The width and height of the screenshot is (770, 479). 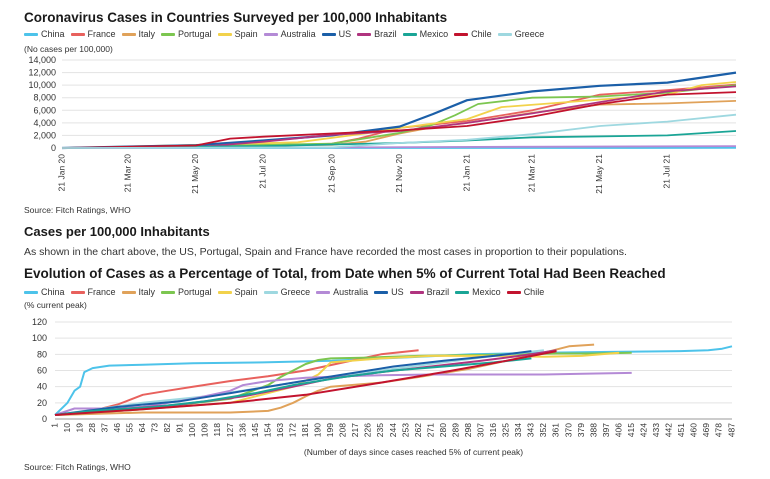 What do you see at coordinates (55, 305) in the screenshot?
I see `chart2-unit-label: (% current peak)` at bounding box center [55, 305].